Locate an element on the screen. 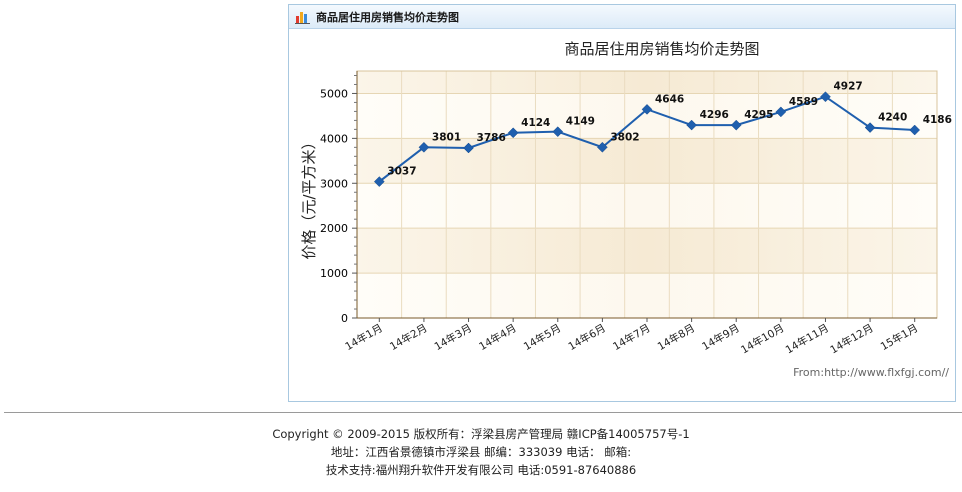 Image resolution: width=962 pixels, height=492 pixels. y-tick-label: 1000 is located at coordinates (334, 273).